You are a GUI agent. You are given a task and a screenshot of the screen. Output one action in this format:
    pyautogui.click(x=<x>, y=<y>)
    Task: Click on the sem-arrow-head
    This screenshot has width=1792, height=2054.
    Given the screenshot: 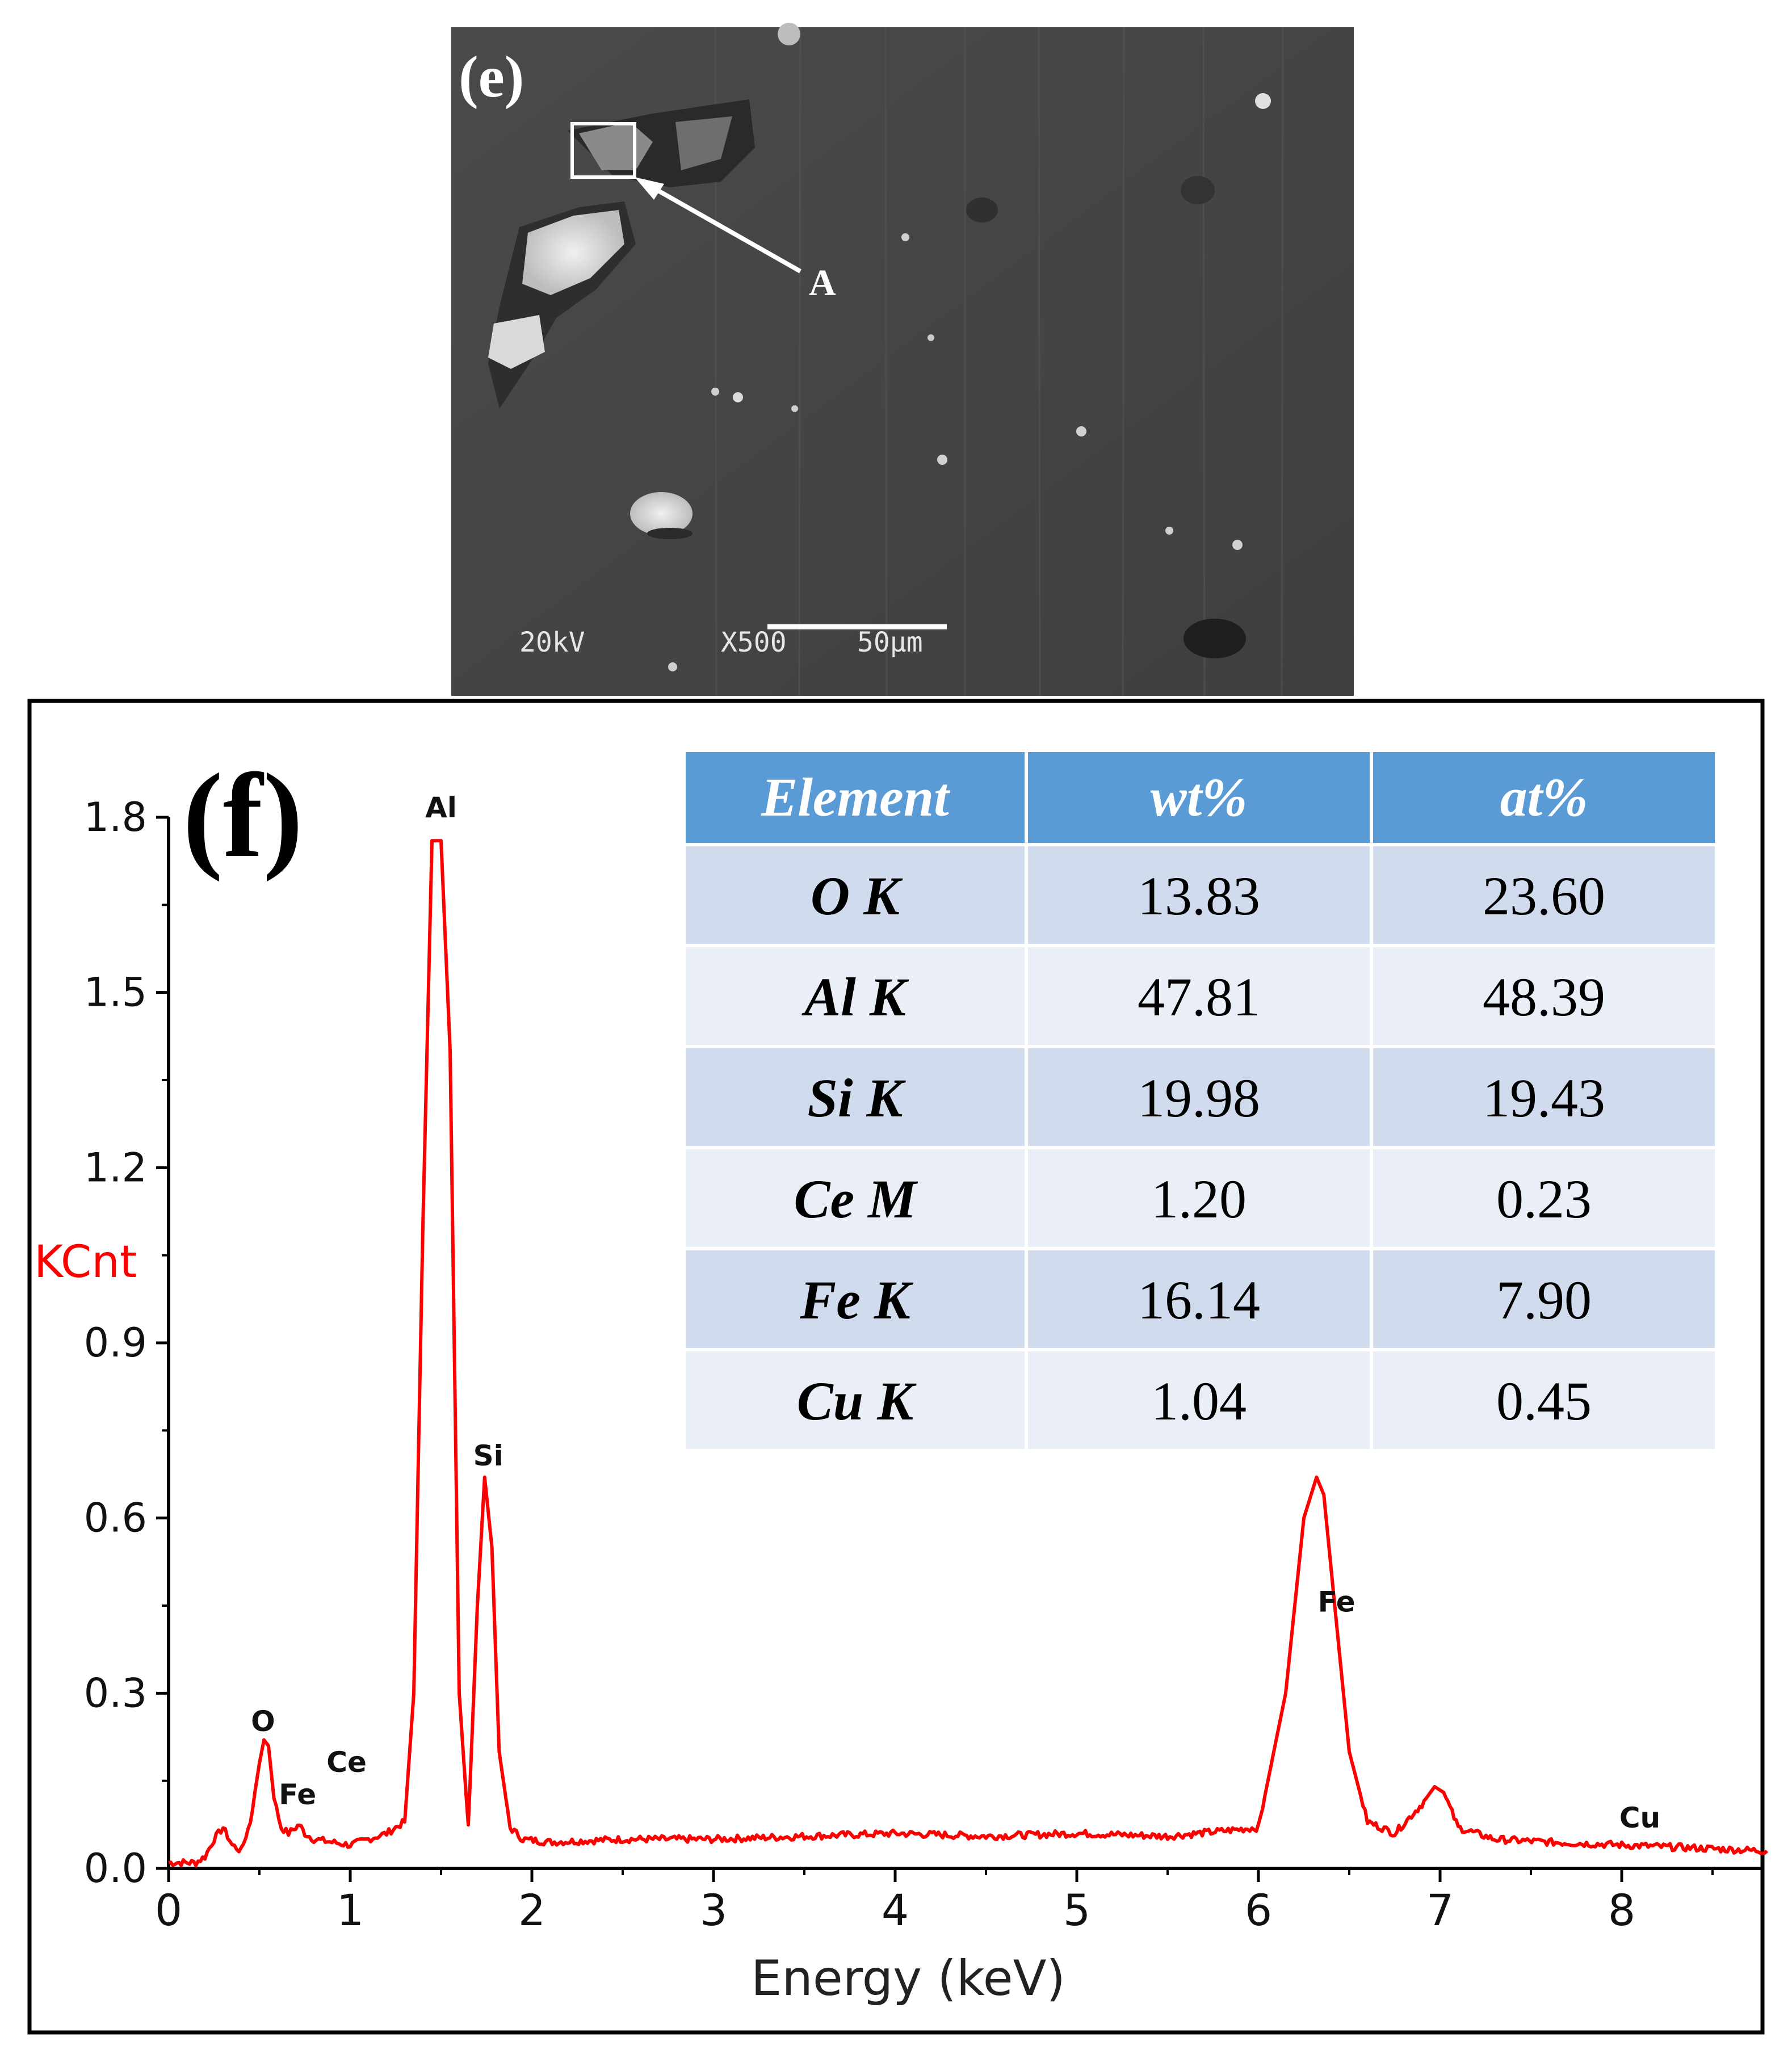 What is the action you would take?
    pyautogui.click(x=649, y=188)
    